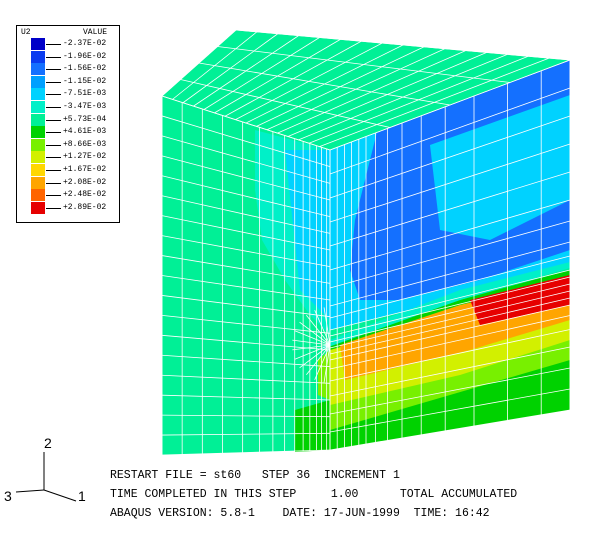 The image size is (599, 533). Describe the element at coordinates (8, 496) in the screenshot. I see `axis-label-z: 3` at that location.